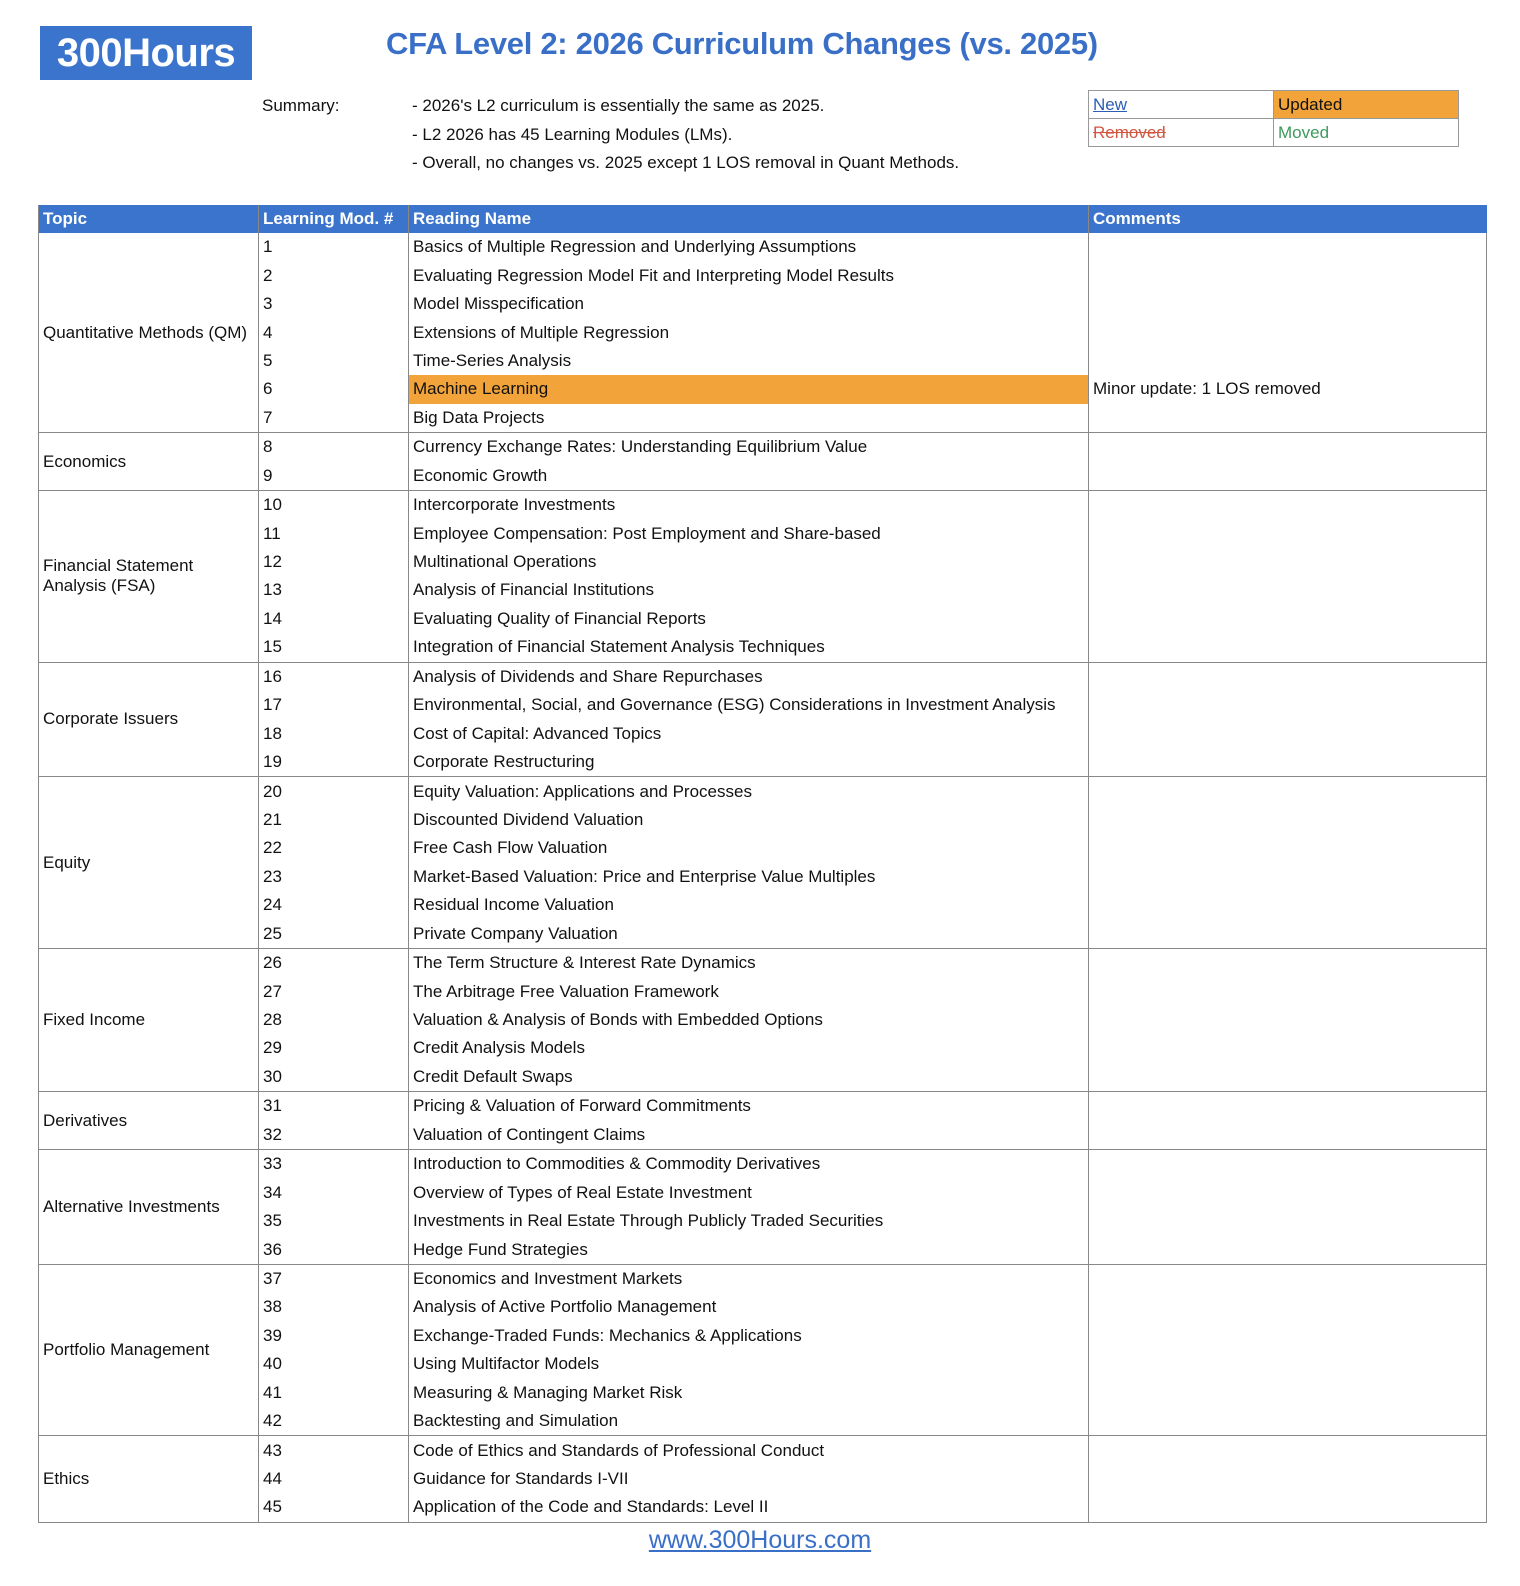 Image resolution: width=1520 pixels, height=1586 pixels. Describe the element at coordinates (333, 1392) in the screenshot. I see `module-number: 41` at that location.